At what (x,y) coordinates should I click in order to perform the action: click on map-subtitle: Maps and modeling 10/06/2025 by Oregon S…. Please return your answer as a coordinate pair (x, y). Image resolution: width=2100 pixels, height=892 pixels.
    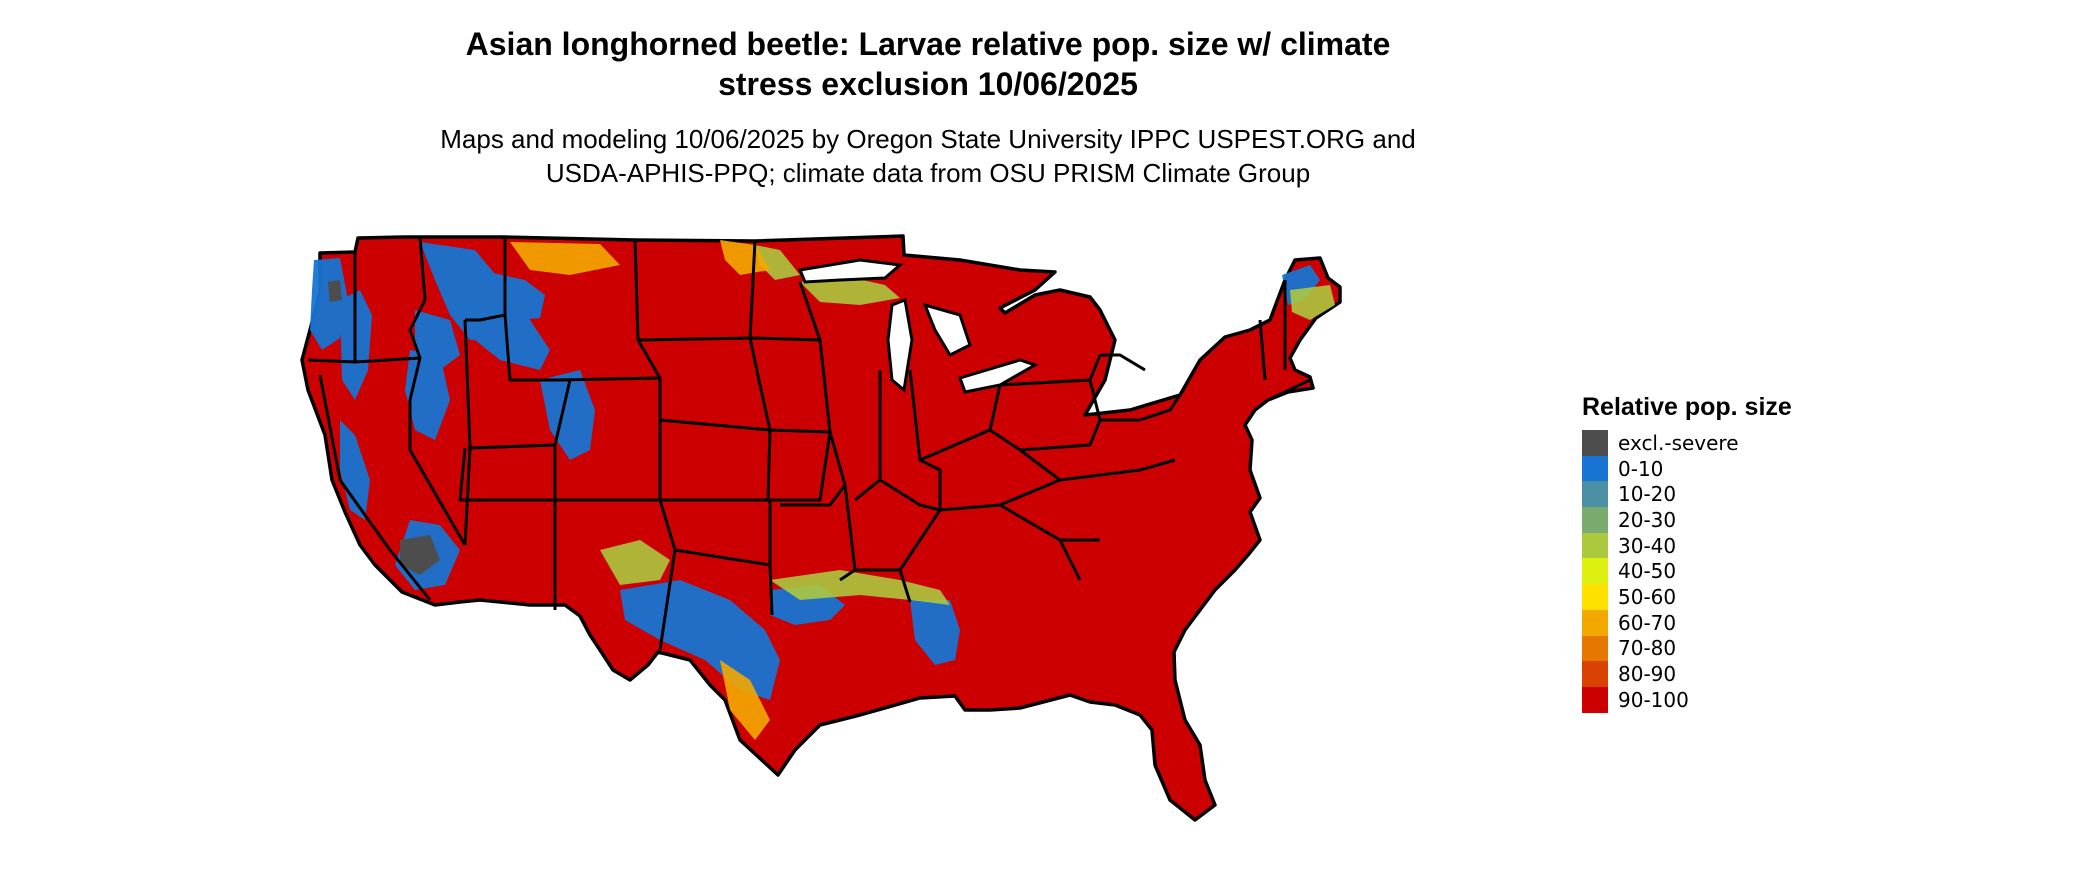
    Looking at the image, I should click on (928, 156).